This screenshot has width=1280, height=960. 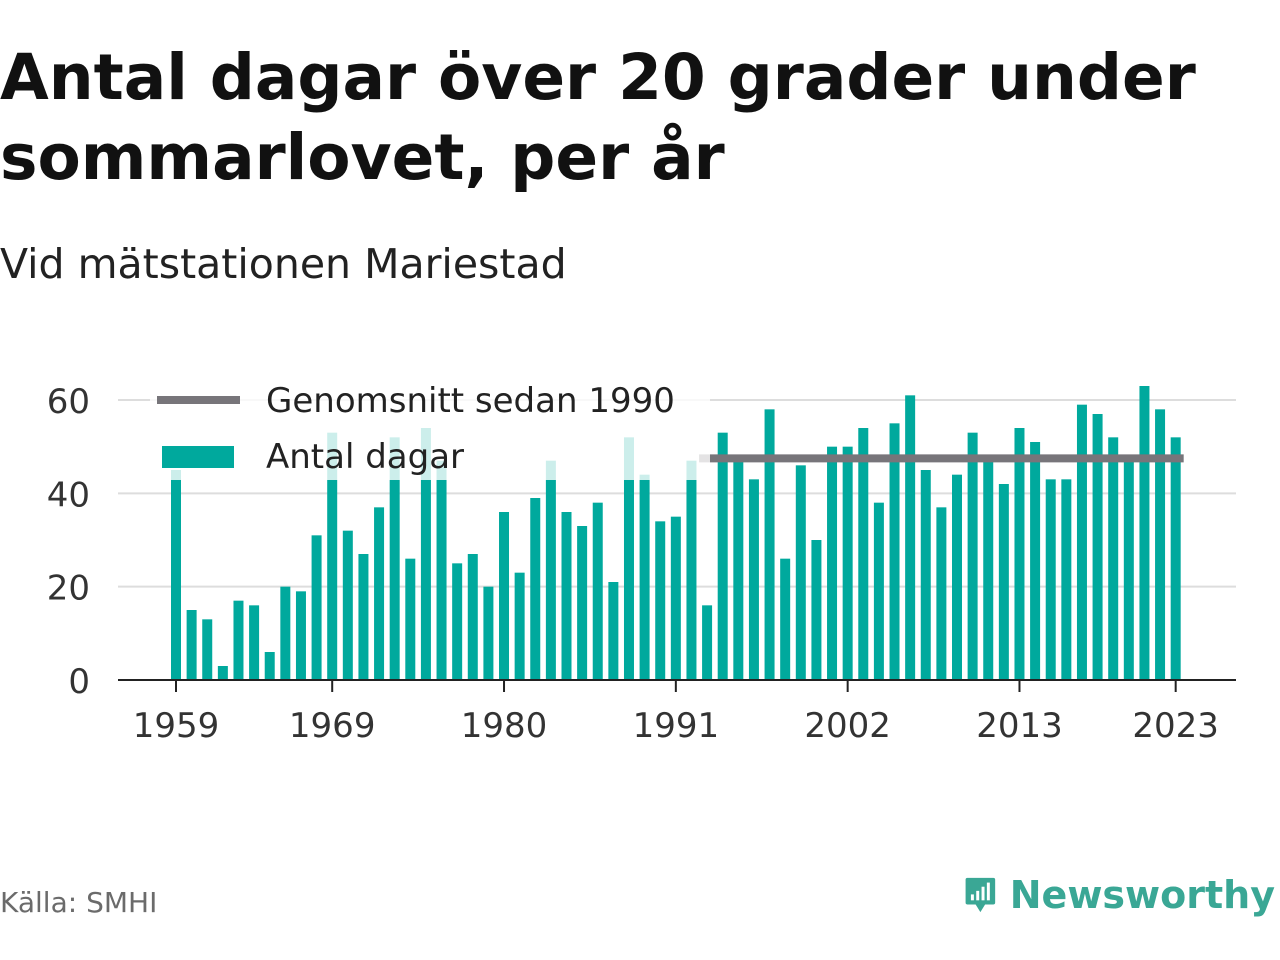 I want to click on bar-2008, so click(x=941, y=593).